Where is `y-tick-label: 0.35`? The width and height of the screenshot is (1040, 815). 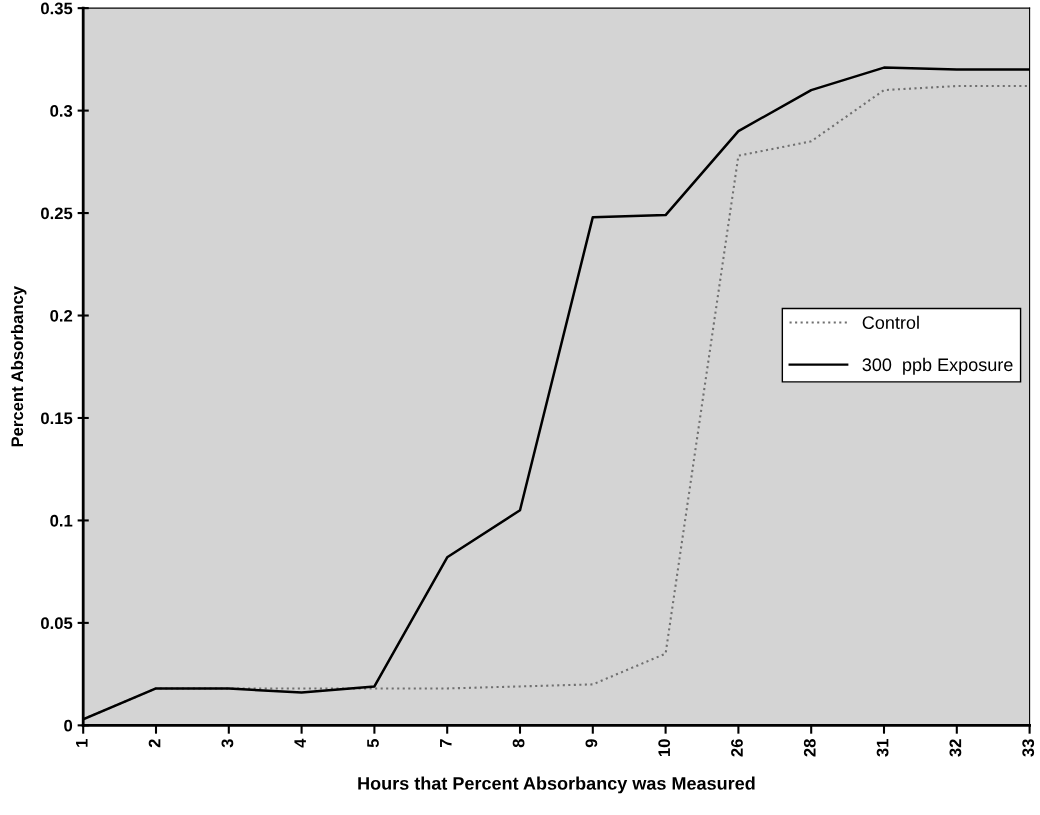
y-tick-label: 0.35 is located at coordinates (57, 8).